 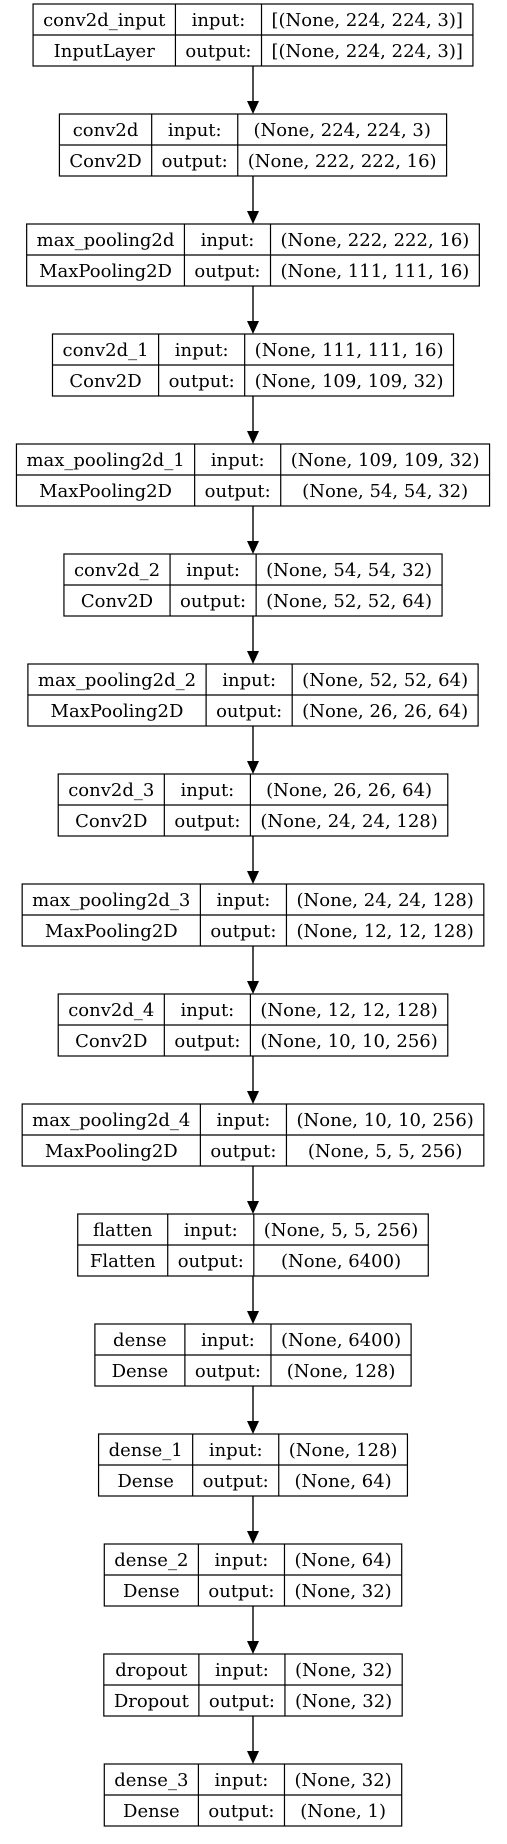 What do you see at coordinates (384, 900) in the screenshot?
I see `input-shape: (None, 24, 24, 128)` at bounding box center [384, 900].